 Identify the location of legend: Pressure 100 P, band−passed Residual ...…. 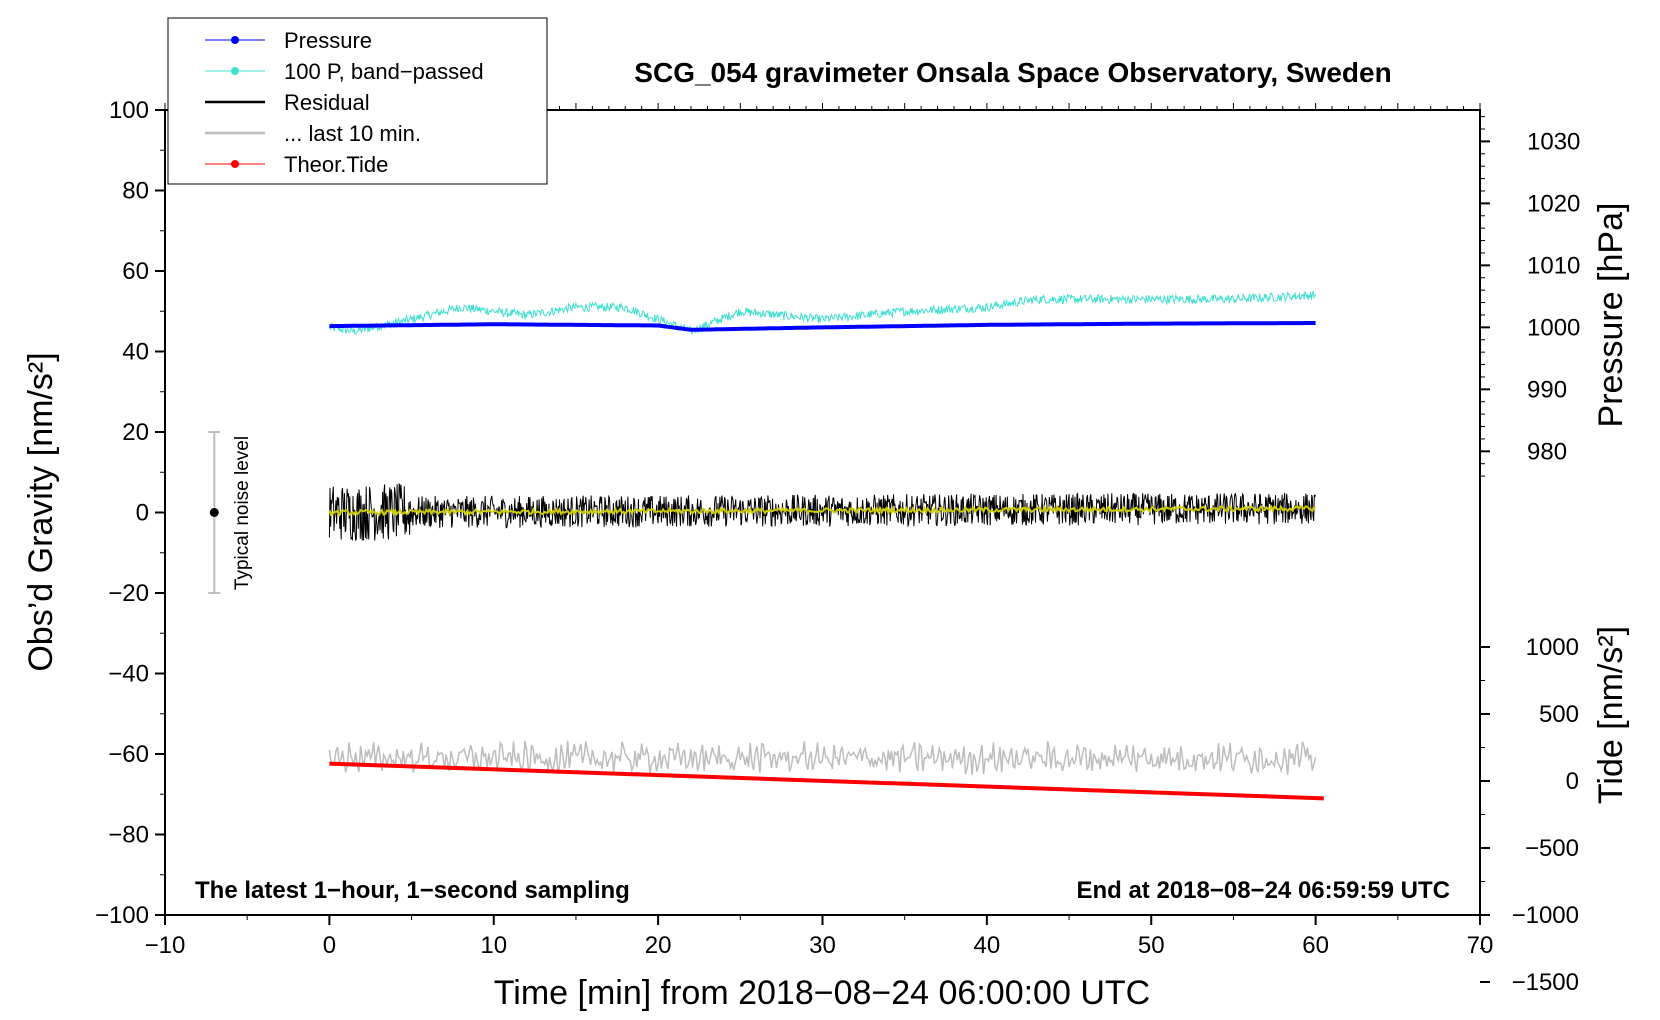
(357, 101).